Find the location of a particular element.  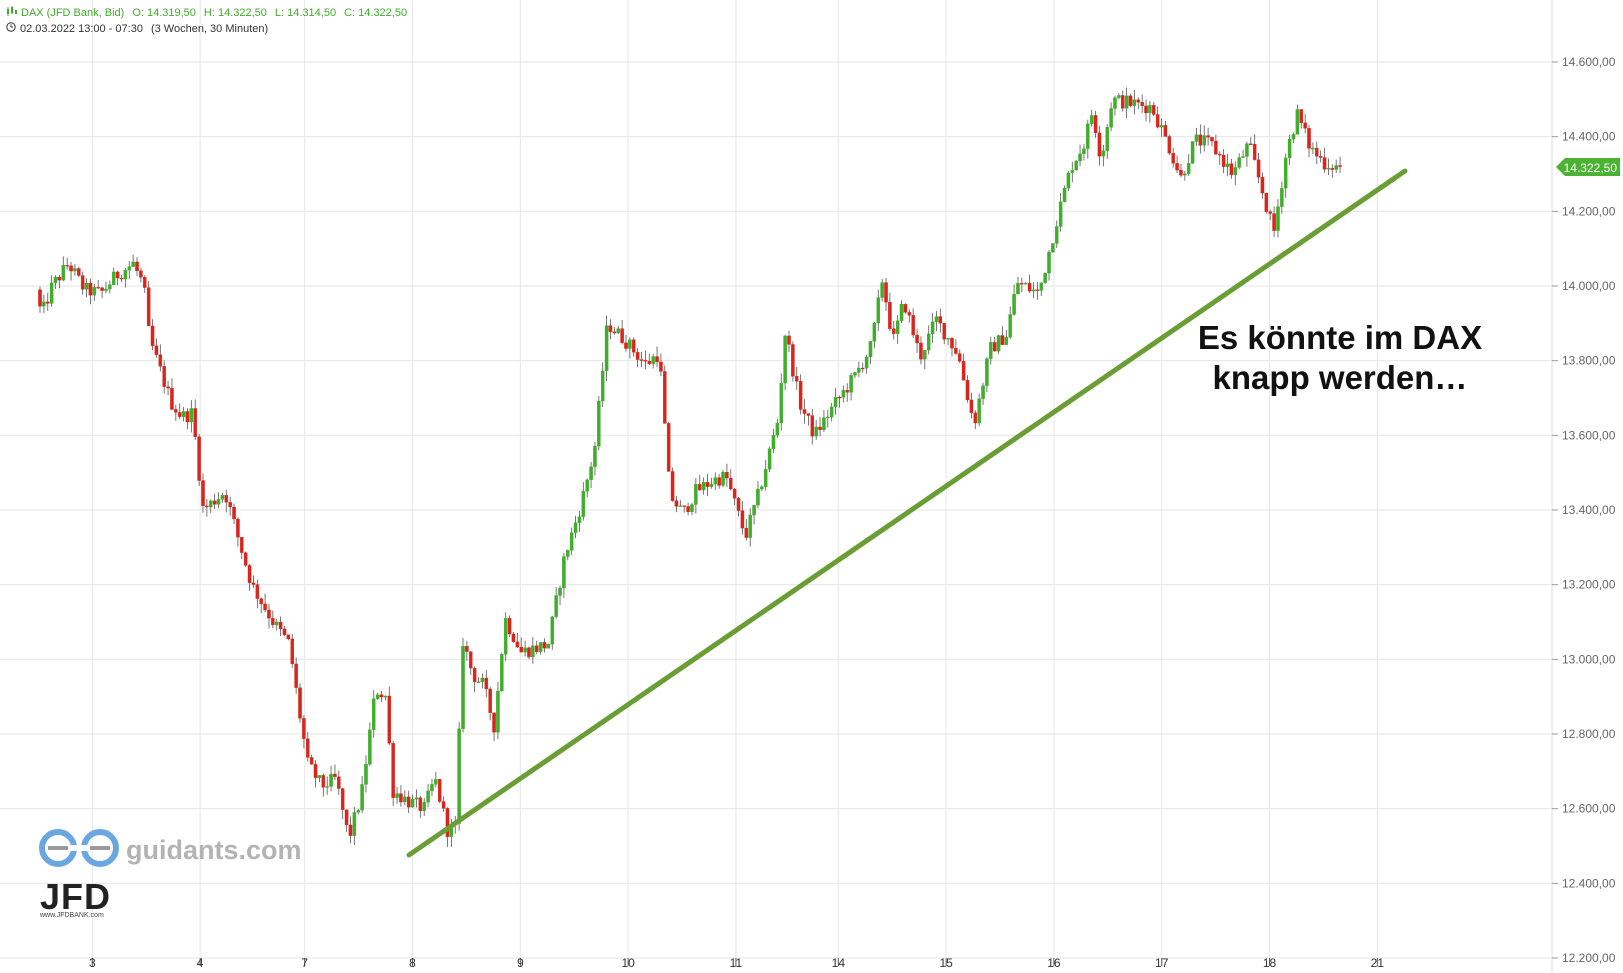

x-tick-label: 4 is located at coordinates (200, 963).